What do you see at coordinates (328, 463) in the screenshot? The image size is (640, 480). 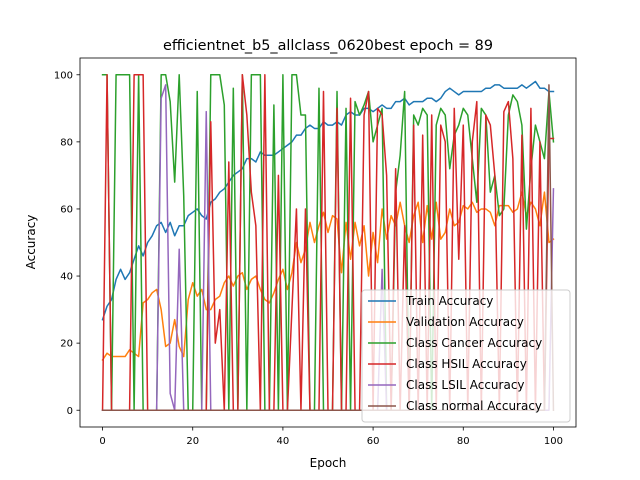 I see `x-axis-label: Epoch` at bounding box center [328, 463].